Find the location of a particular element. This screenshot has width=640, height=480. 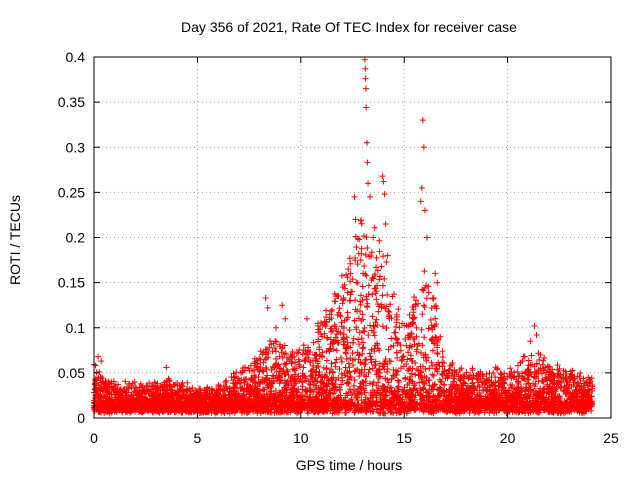

y-tick-label: 0.3 is located at coordinates (76, 147).